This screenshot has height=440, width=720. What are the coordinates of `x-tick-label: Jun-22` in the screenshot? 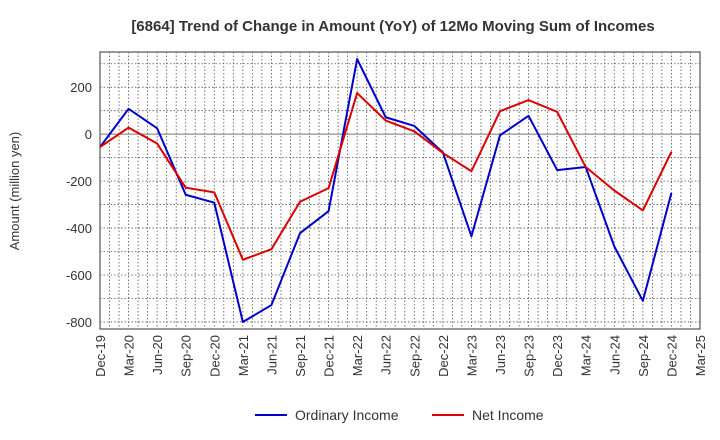 It's located at (386, 355).